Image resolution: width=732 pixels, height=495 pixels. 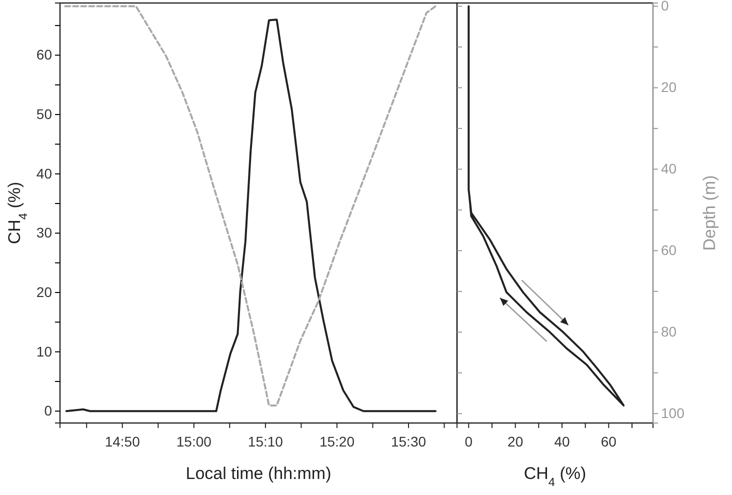 I want to click on y-tick-label: 0, so click(x=48, y=410).